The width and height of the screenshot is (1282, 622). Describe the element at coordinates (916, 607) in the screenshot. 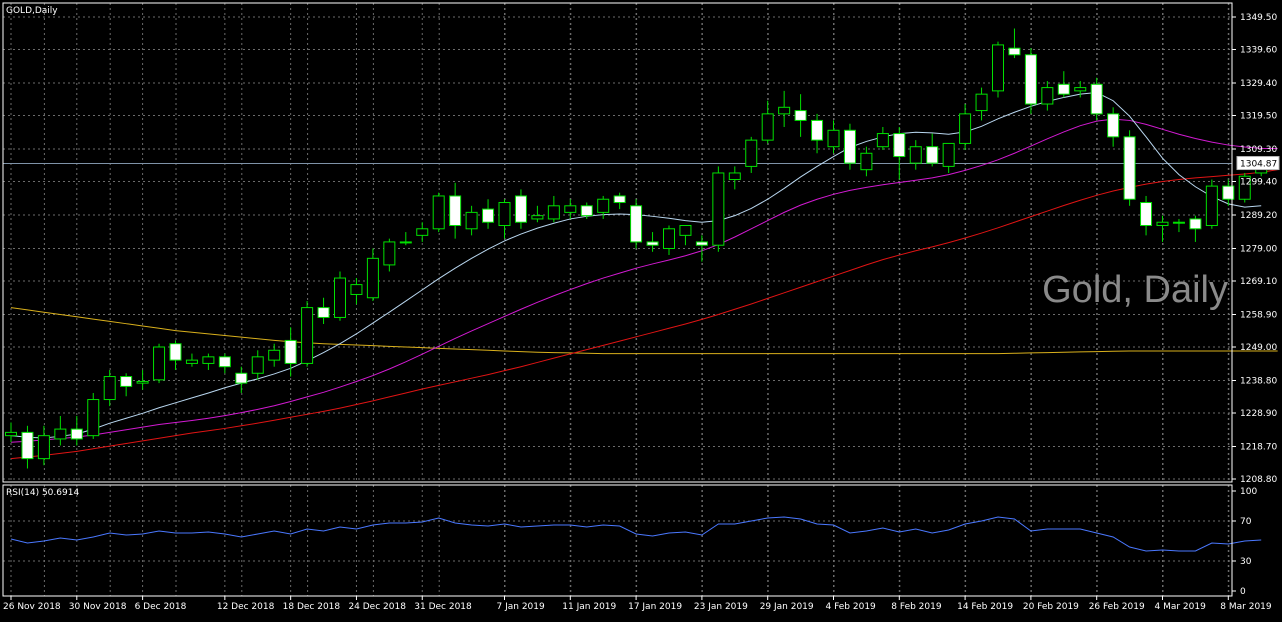

I see `x-tick-label: 8 Feb 2019` at that location.